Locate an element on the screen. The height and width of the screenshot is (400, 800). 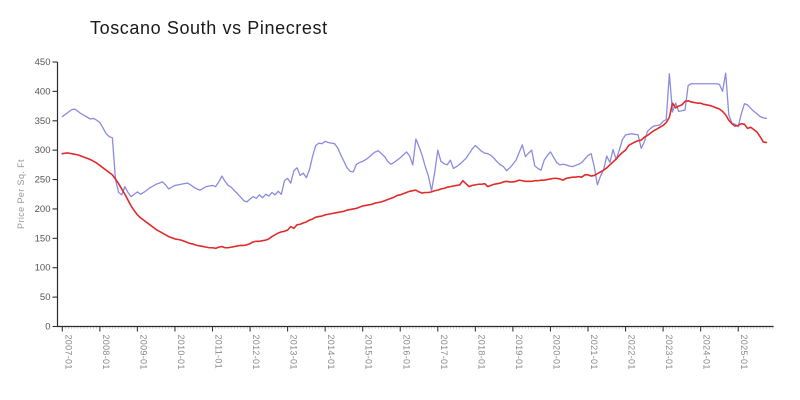
y-tick-label: 50 is located at coordinates (45, 297).